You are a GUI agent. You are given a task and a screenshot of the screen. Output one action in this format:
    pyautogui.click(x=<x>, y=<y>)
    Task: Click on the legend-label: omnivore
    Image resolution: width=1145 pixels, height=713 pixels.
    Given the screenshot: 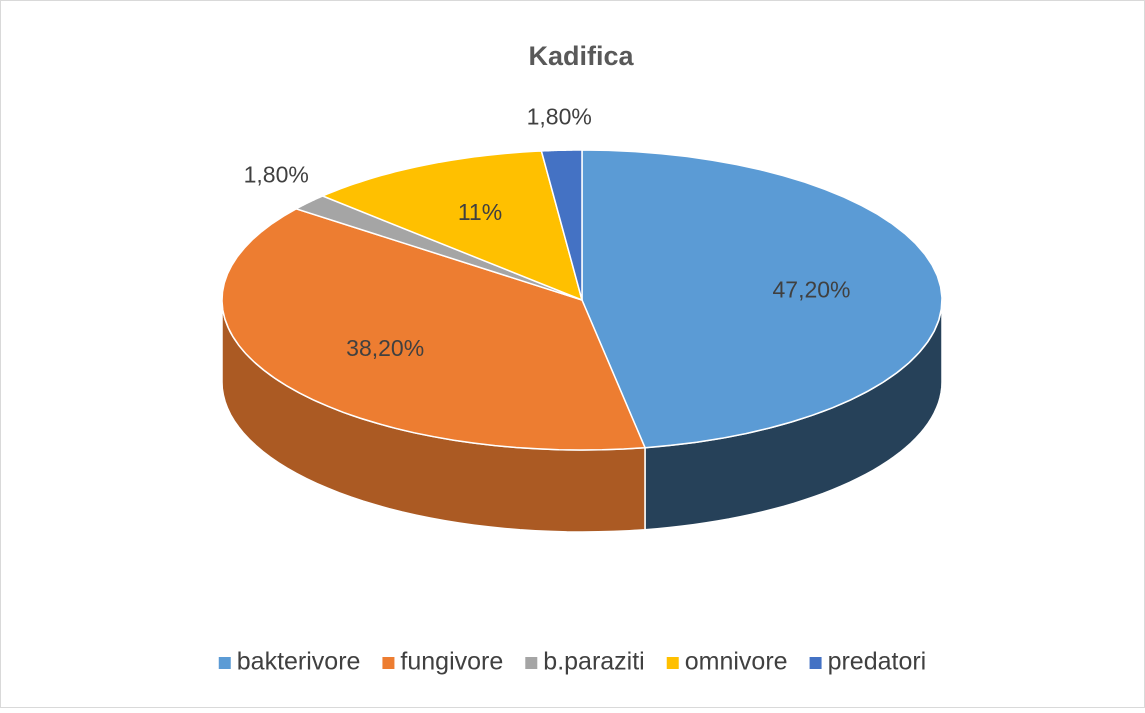 What is the action you would take?
    pyautogui.click(x=736, y=662)
    